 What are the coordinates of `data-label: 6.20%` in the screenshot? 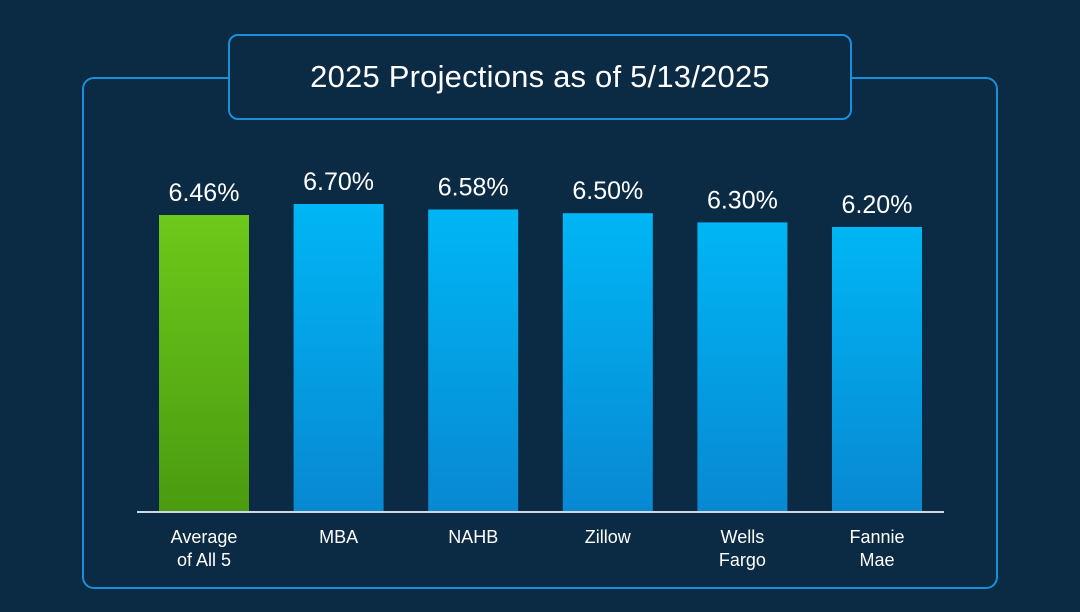 It's located at (877, 205).